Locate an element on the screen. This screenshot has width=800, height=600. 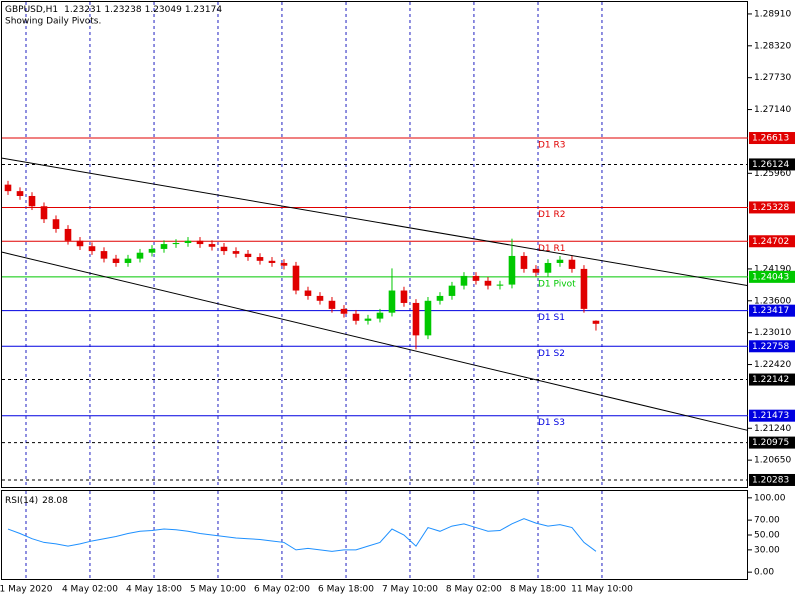
price-tag-label: 1.23417 is located at coordinates (770, 311).